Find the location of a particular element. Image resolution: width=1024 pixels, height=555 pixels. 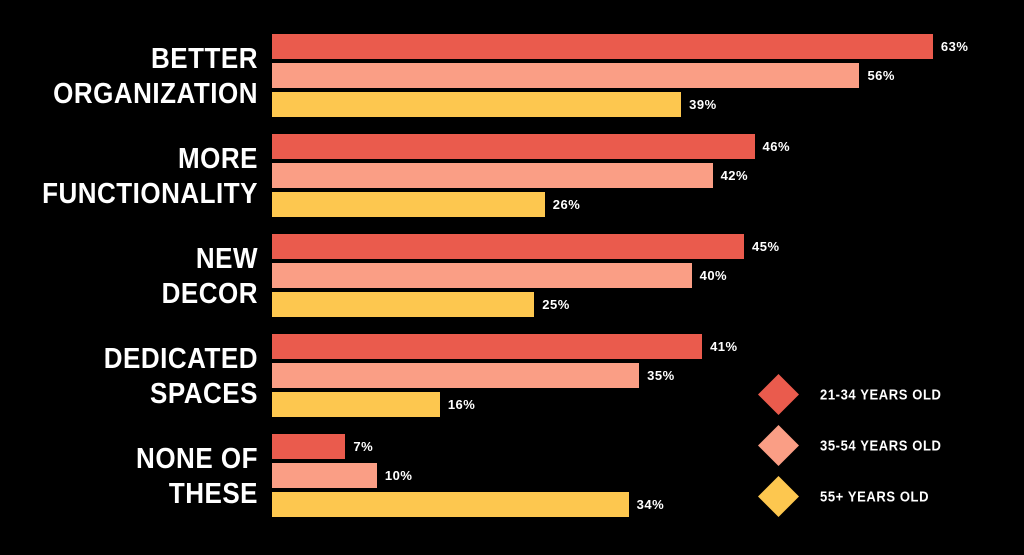

category-label: BETTER ORGANIZATION is located at coordinates (155, 75).